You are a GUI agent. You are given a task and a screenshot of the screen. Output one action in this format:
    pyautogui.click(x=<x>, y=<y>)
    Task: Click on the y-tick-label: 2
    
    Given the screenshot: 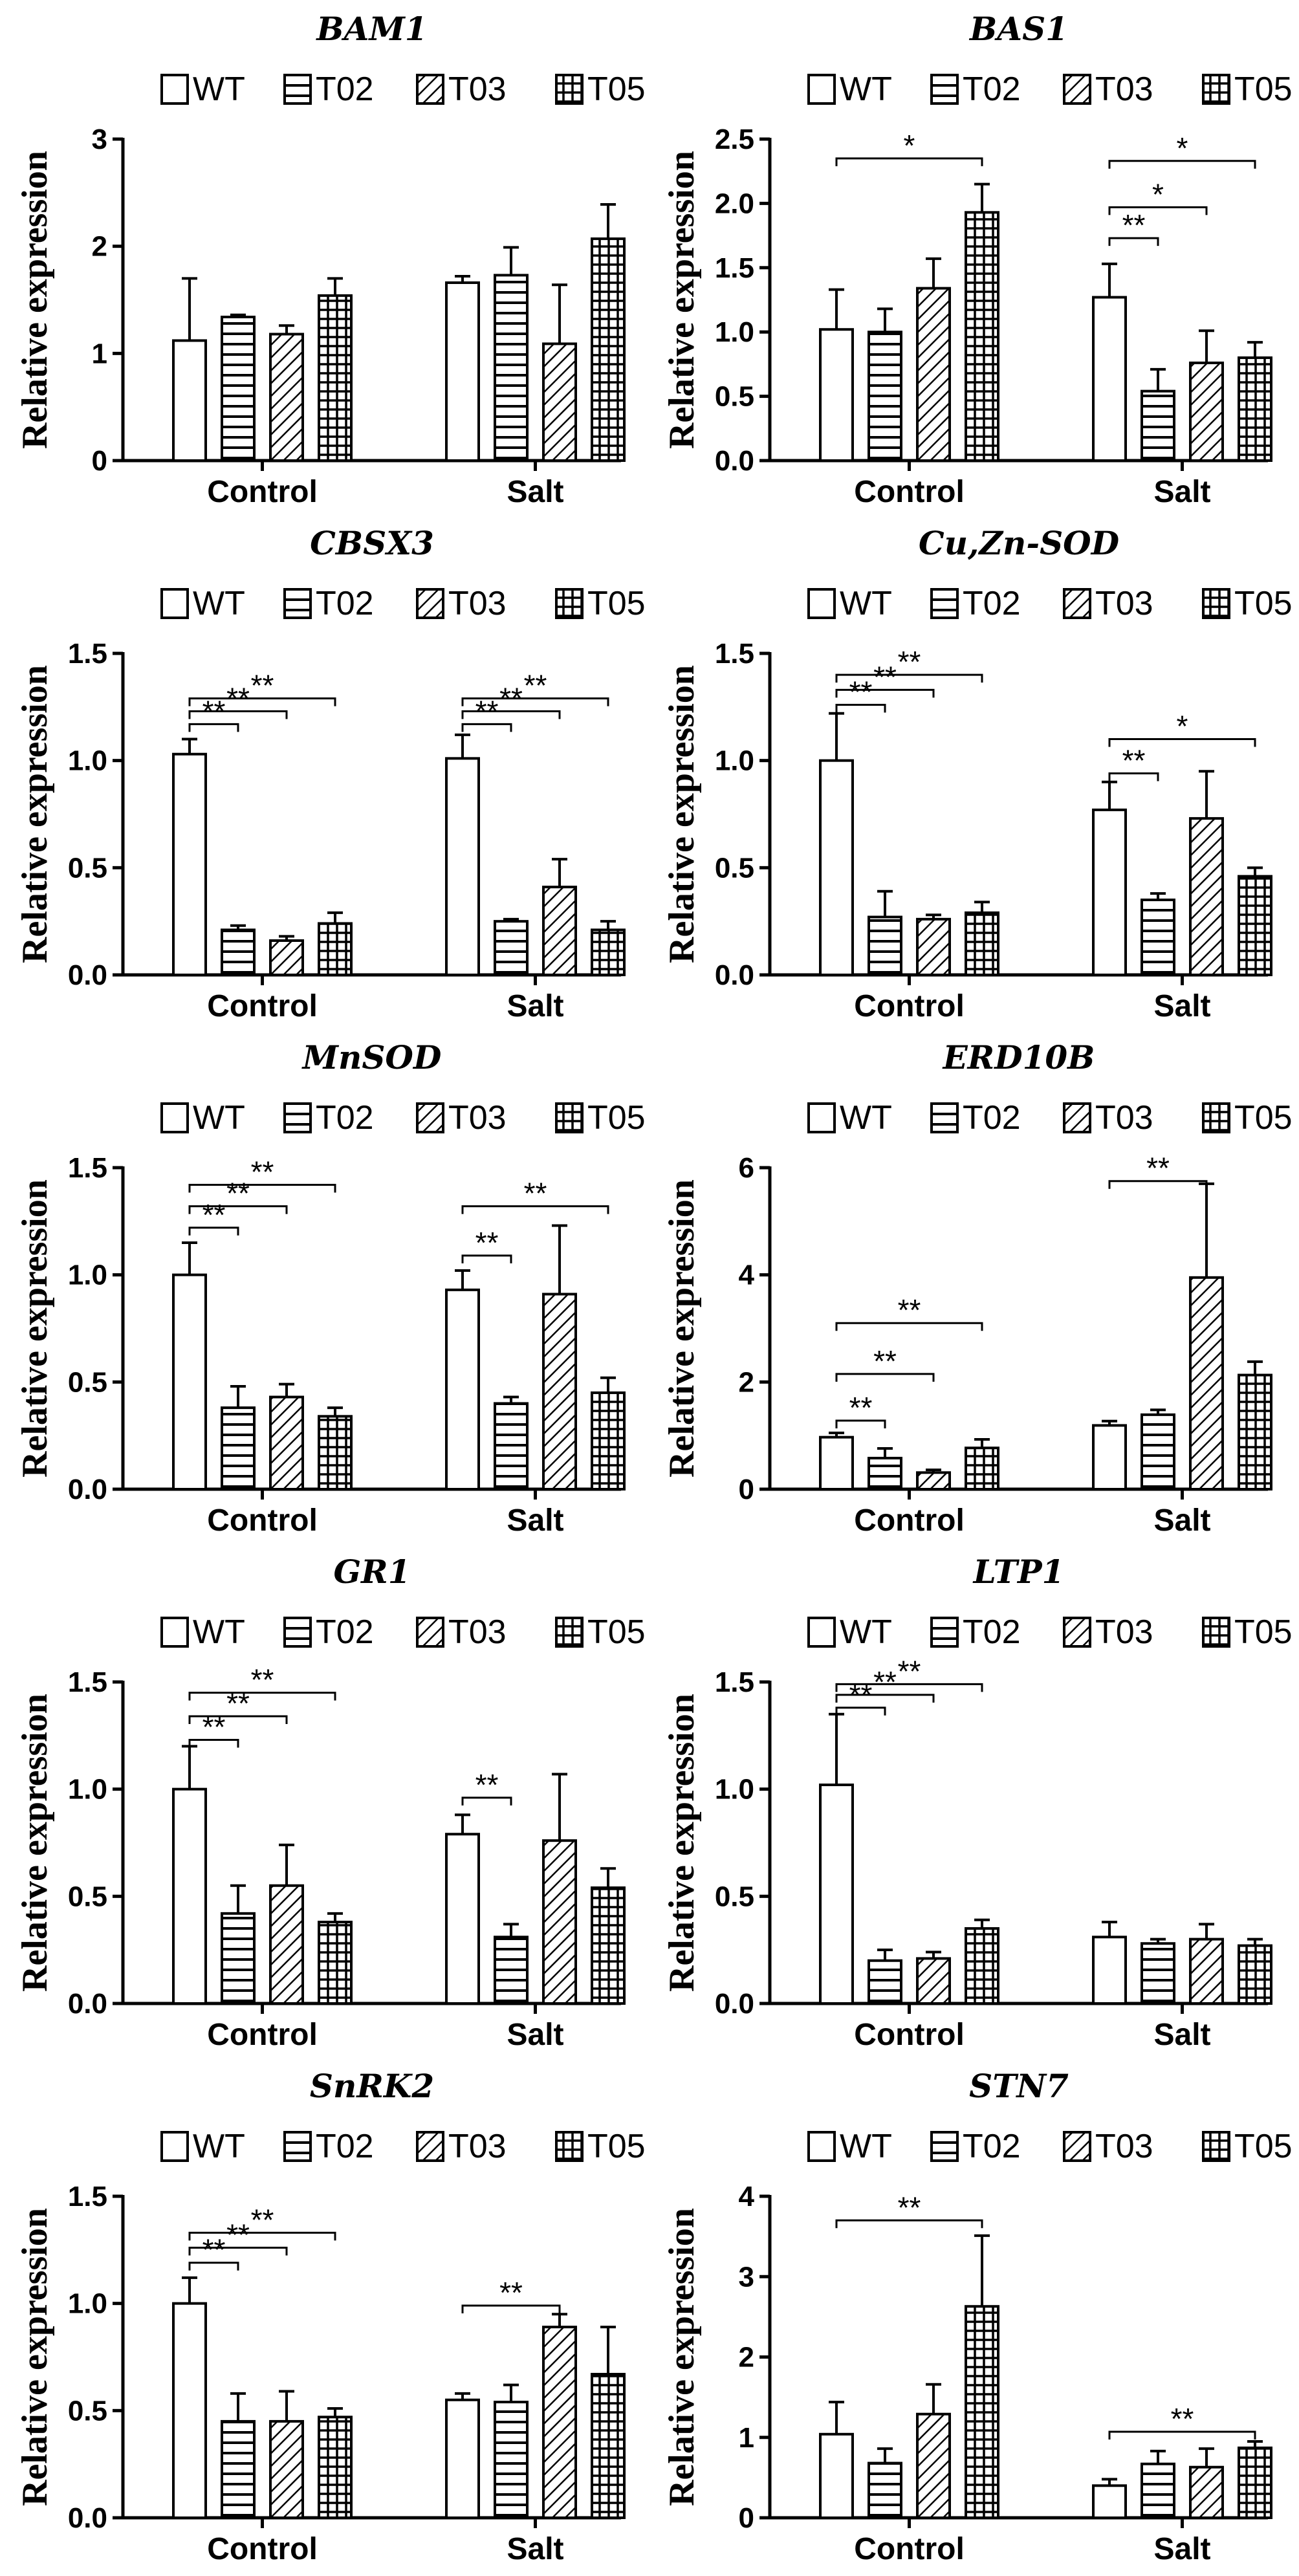 What is the action you would take?
    pyautogui.click(x=746, y=2358)
    